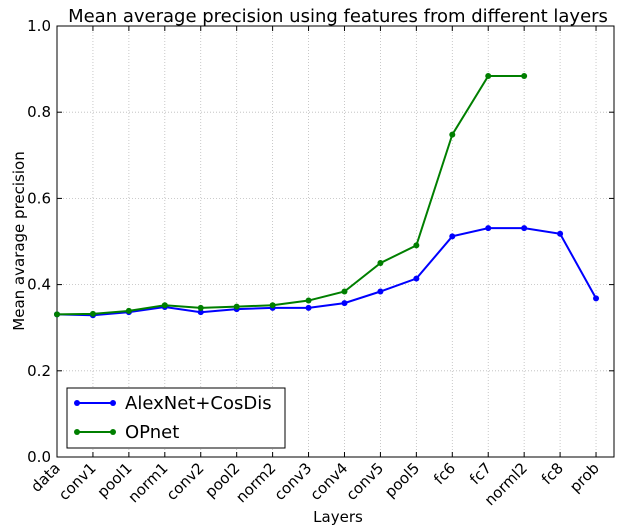 The image size is (624, 529). What do you see at coordinates (255, 482) in the screenshot?
I see `x-tick-label: norm2` at bounding box center [255, 482].